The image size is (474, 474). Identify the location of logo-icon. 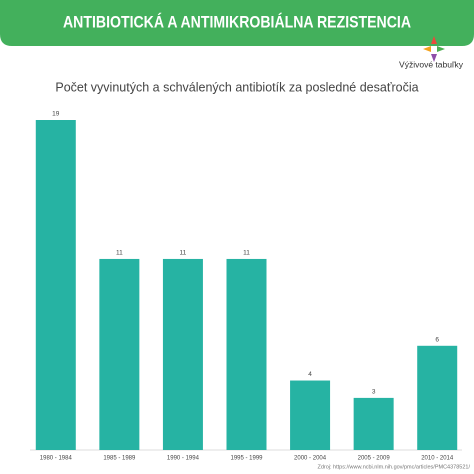
(434, 49).